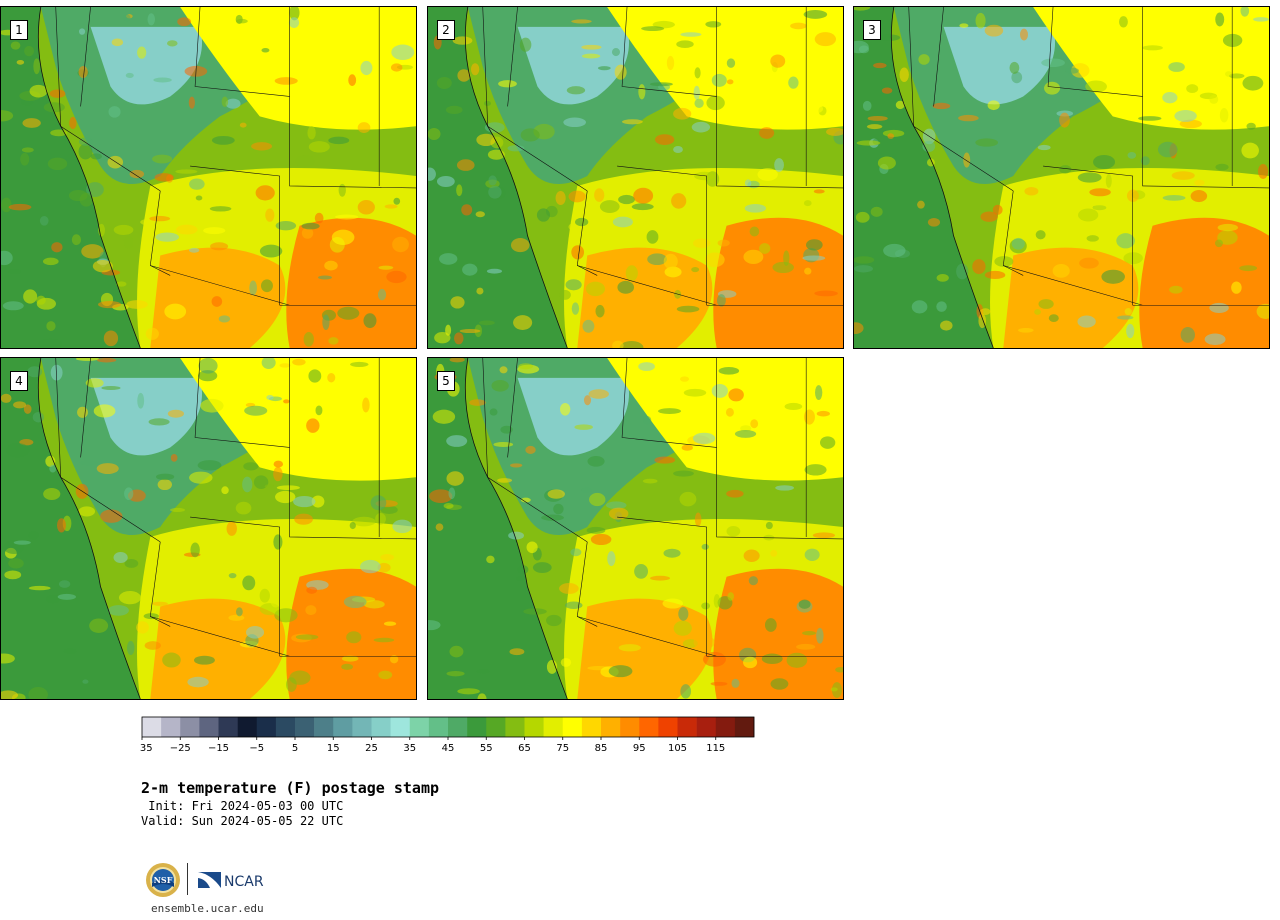 This screenshot has width=1280, height=920. Describe the element at coordinates (409, 748) in the screenshot. I see `colorbar-tick-label: 35` at that location.